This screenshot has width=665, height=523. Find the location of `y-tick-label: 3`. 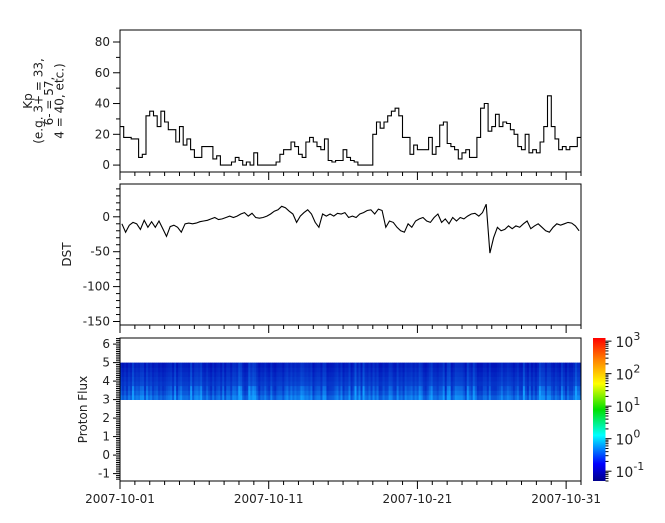

y-tick-label: 3 is located at coordinates (106, 400).